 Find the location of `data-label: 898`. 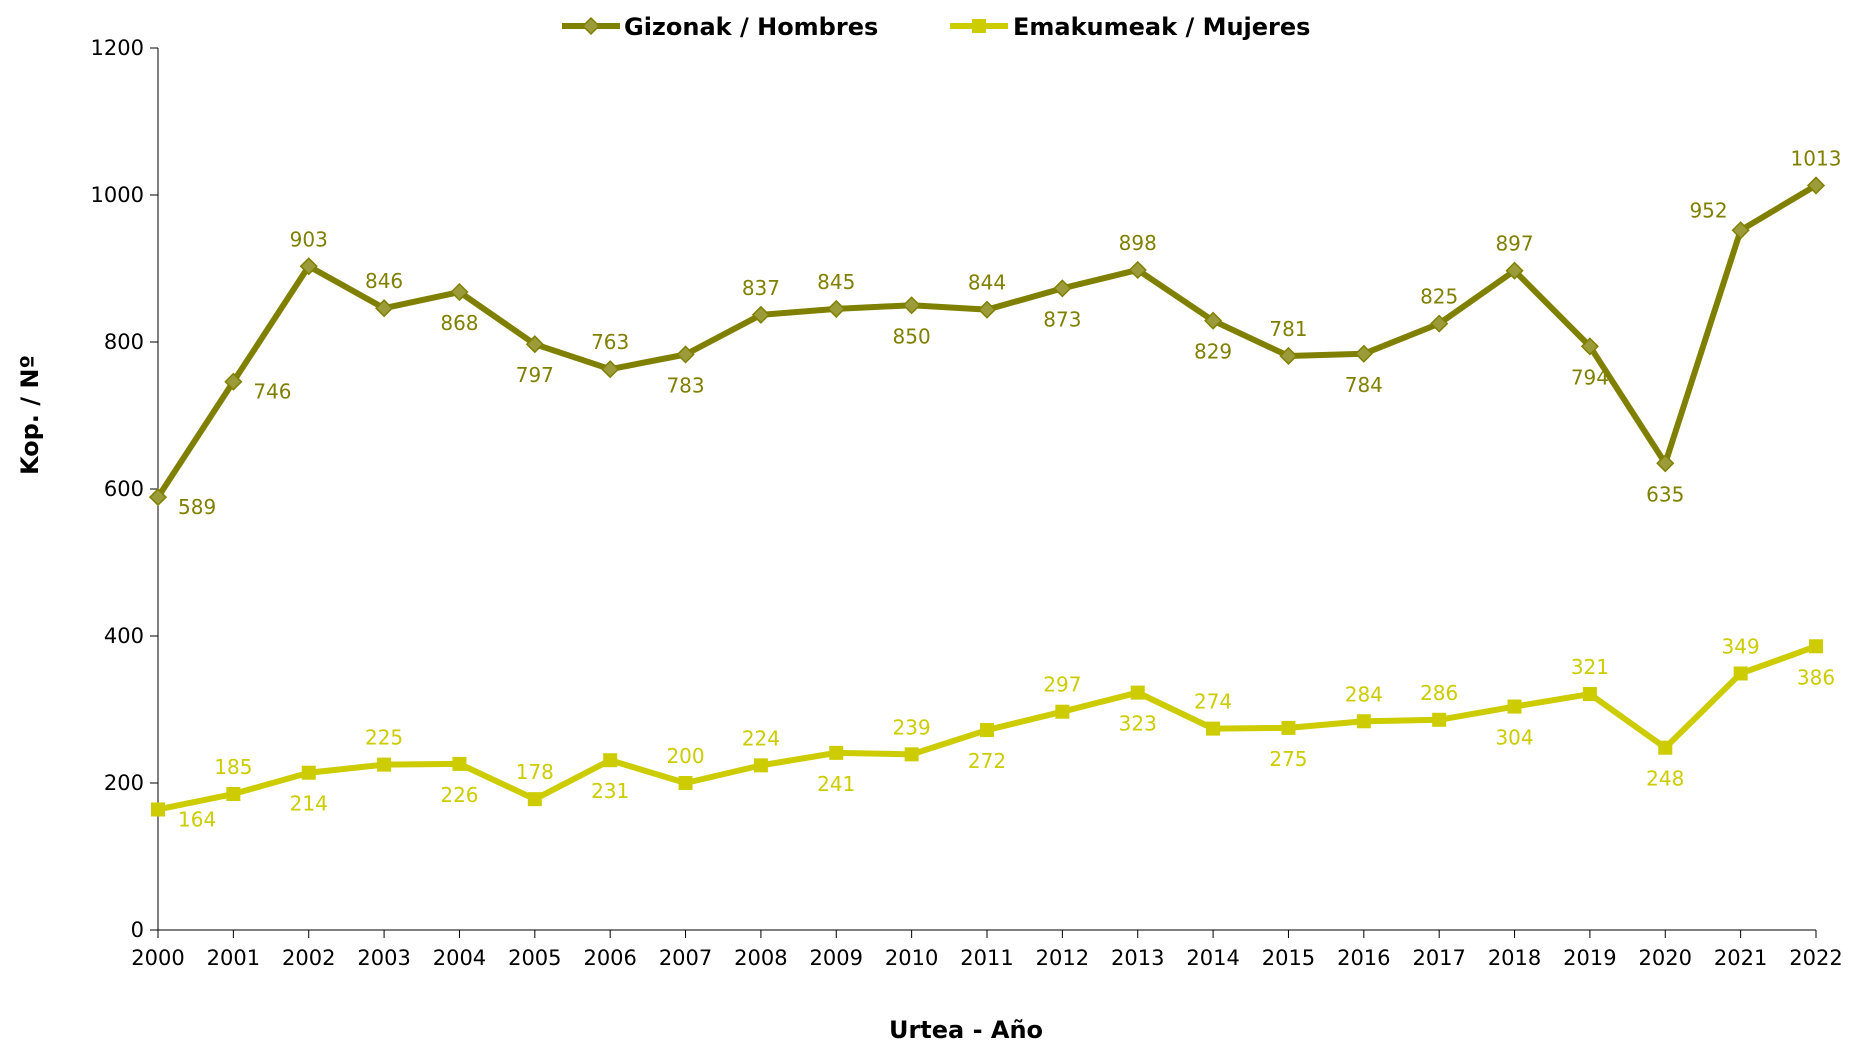

data-label: 898 is located at coordinates (1138, 243).